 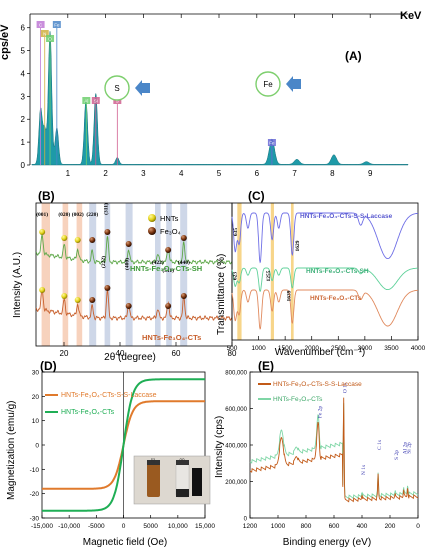 I want to click on xps-peak-label: Si 2p, so click(x=410, y=448).